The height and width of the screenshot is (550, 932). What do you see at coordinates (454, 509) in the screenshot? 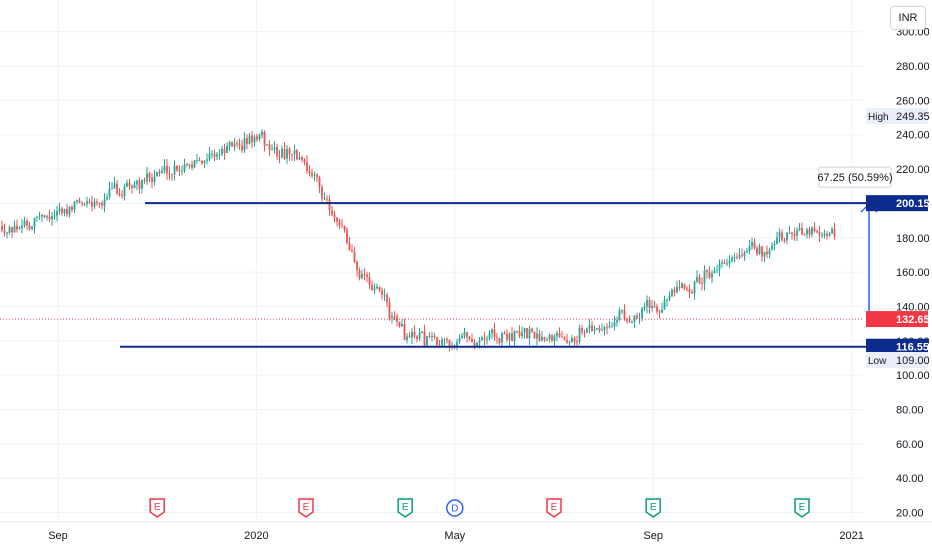
I see `dividend-marker-label: D` at bounding box center [454, 509].